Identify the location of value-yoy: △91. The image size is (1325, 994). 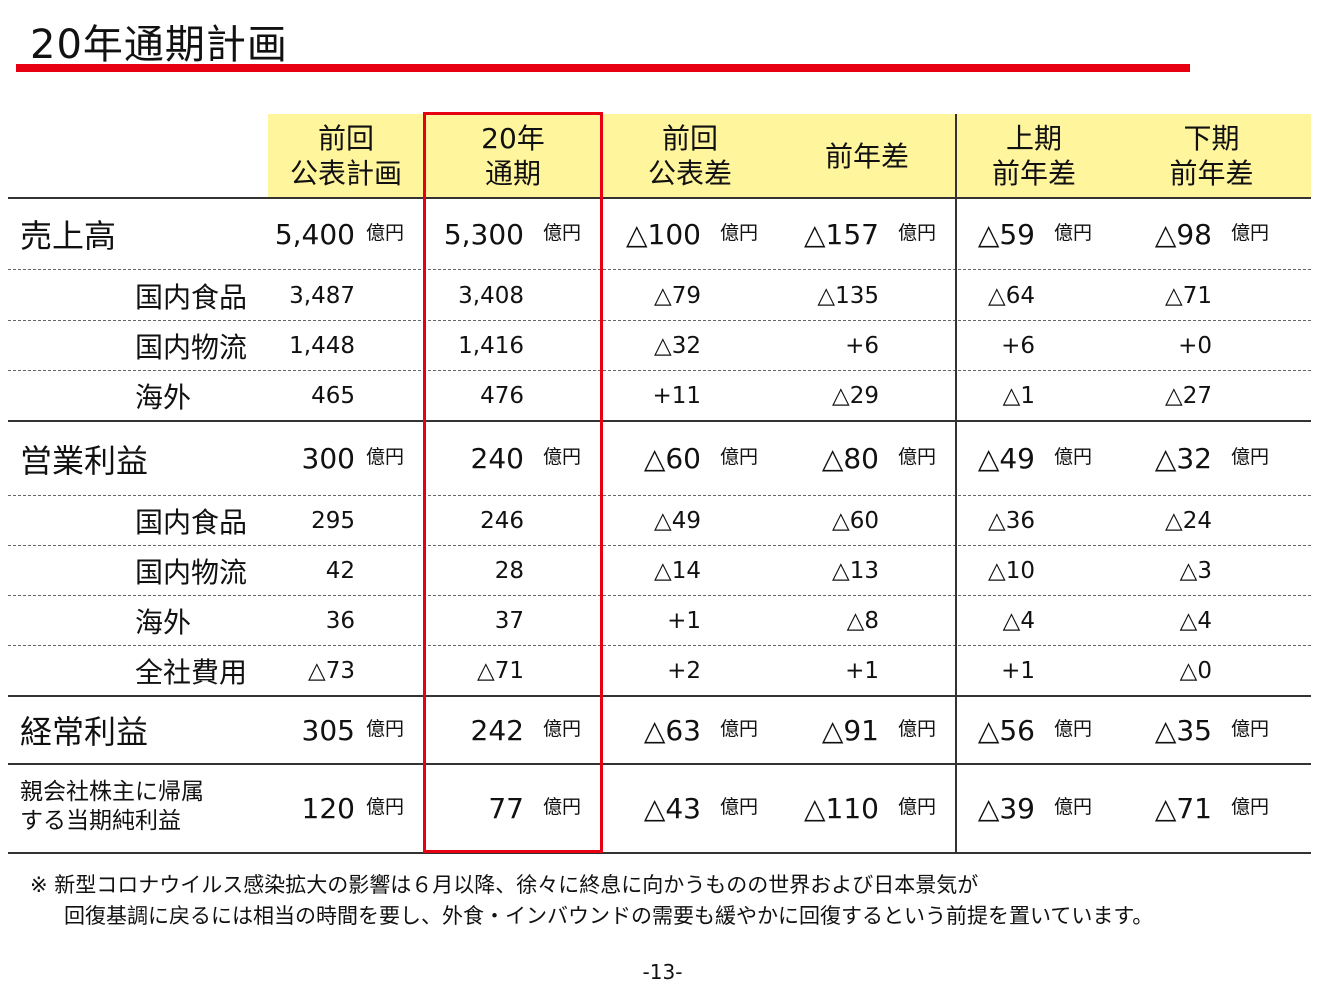
(850, 730).